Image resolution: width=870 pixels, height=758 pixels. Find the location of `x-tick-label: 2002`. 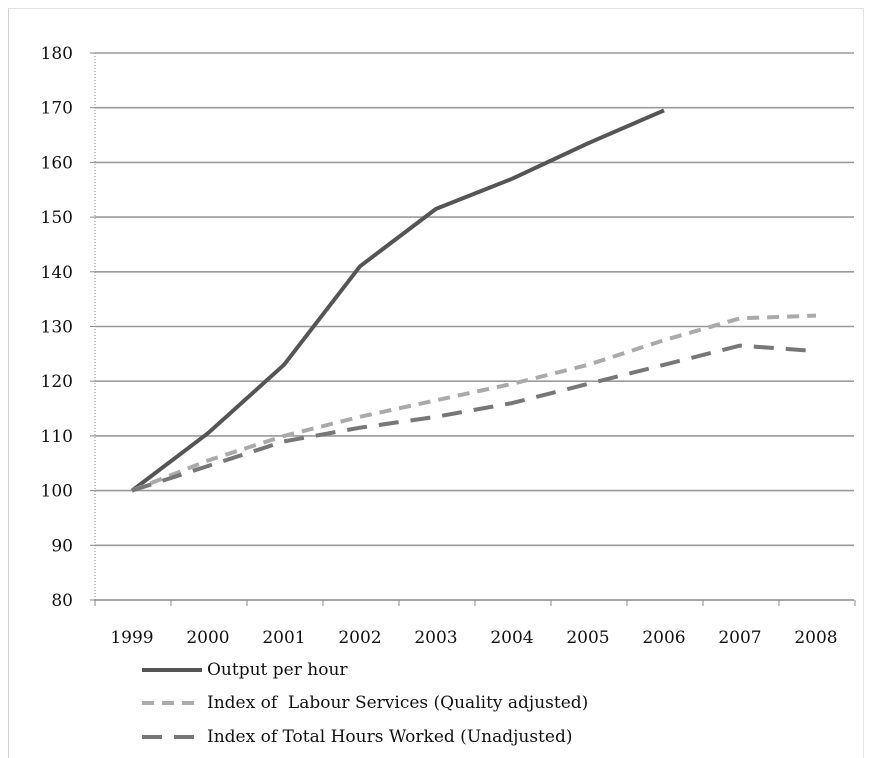

x-tick-label: 2002 is located at coordinates (359, 638).